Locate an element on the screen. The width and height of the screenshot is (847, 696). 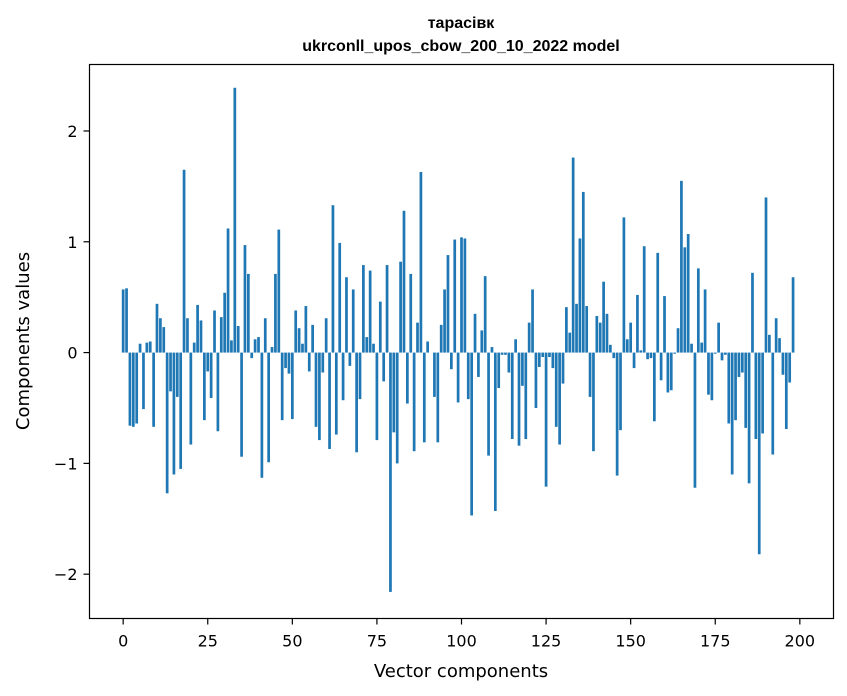
x-tick-label: 100 is located at coordinates (461, 641).